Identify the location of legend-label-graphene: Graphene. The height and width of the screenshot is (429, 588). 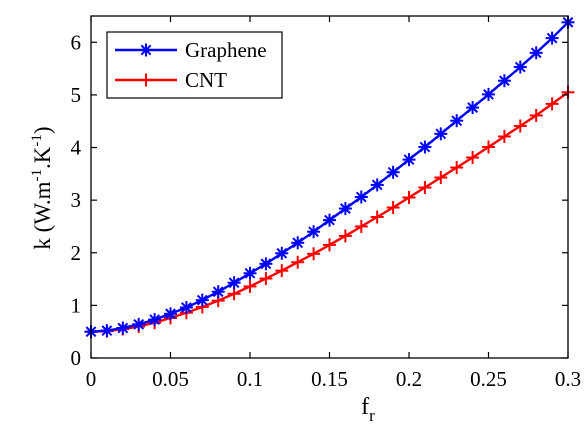
(226, 50).